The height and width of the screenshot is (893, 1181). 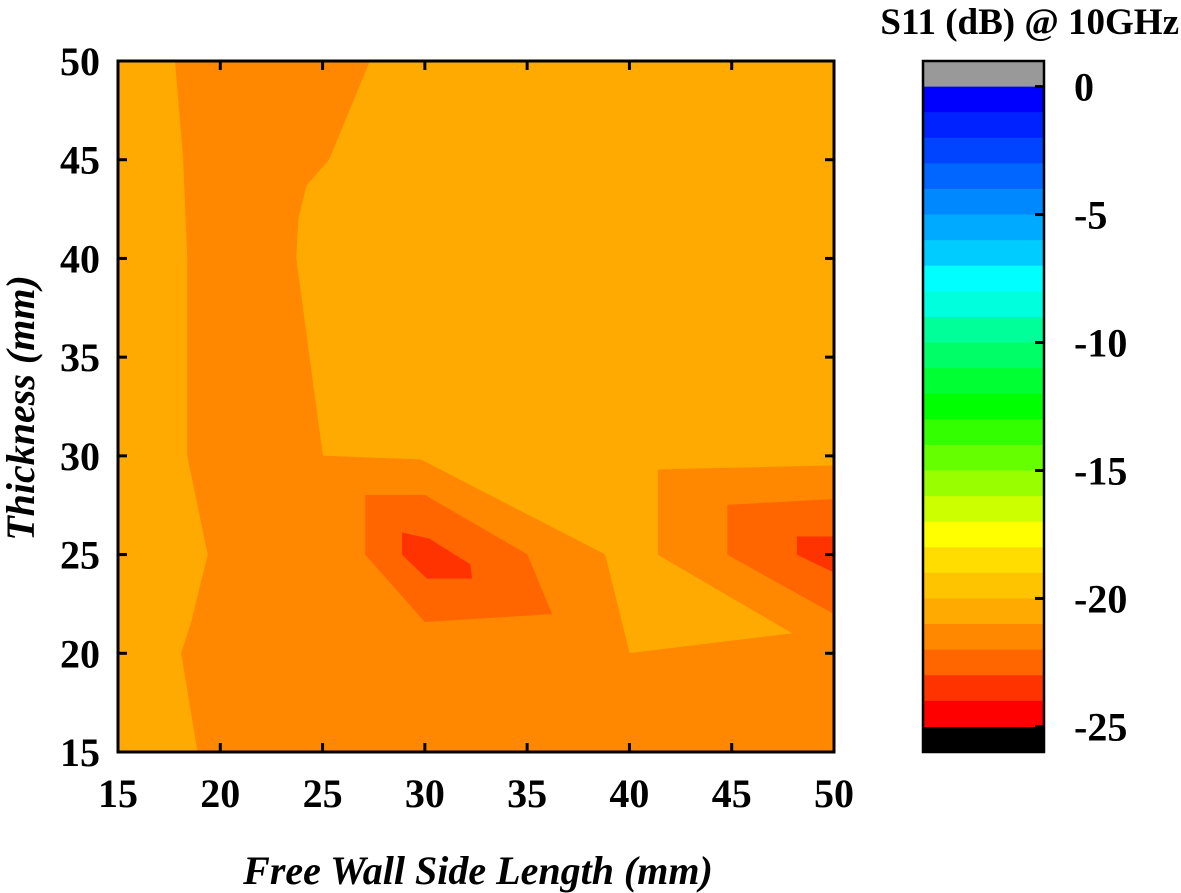 What do you see at coordinates (1100, 726) in the screenshot?
I see `colorbar-tick-label: -25` at bounding box center [1100, 726].